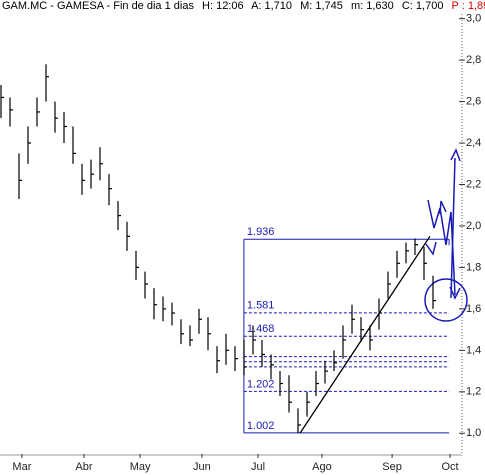 This screenshot has height=475, width=485. I want to click on y-tick-label: 1,4, so click(473, 350).